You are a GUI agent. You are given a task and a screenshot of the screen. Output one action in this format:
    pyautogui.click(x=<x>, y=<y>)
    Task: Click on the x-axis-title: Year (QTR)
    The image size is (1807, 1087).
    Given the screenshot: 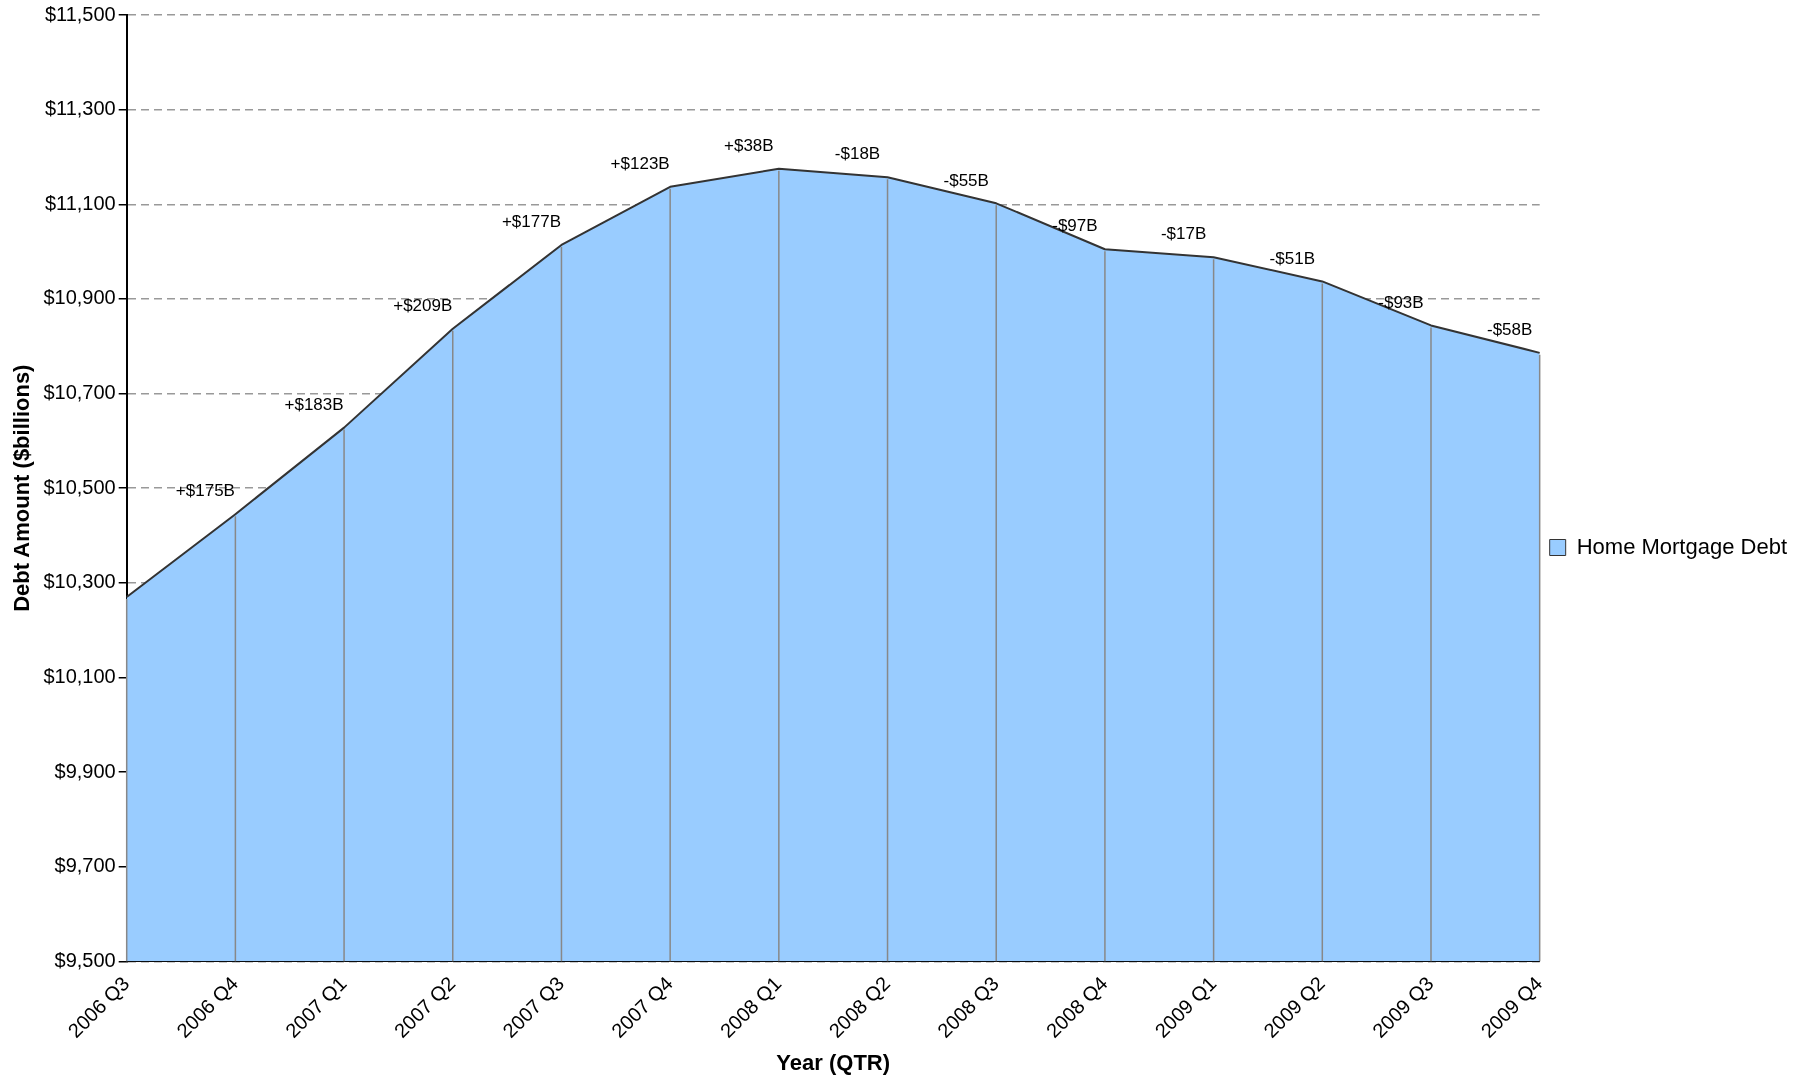 What is the action you would take?
    pyautogui.click(x=833, y=1062)
    